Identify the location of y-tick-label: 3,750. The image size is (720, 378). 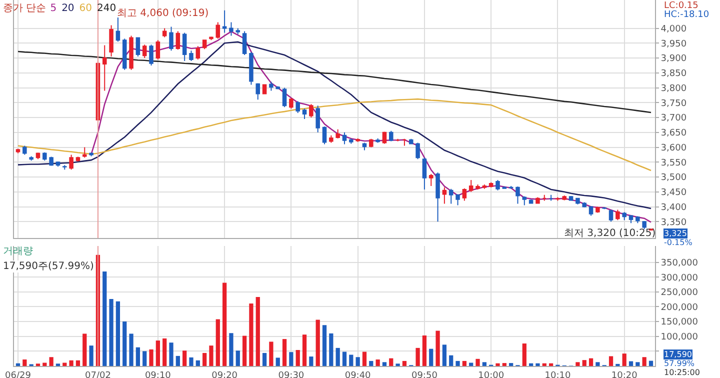
(673, 103).